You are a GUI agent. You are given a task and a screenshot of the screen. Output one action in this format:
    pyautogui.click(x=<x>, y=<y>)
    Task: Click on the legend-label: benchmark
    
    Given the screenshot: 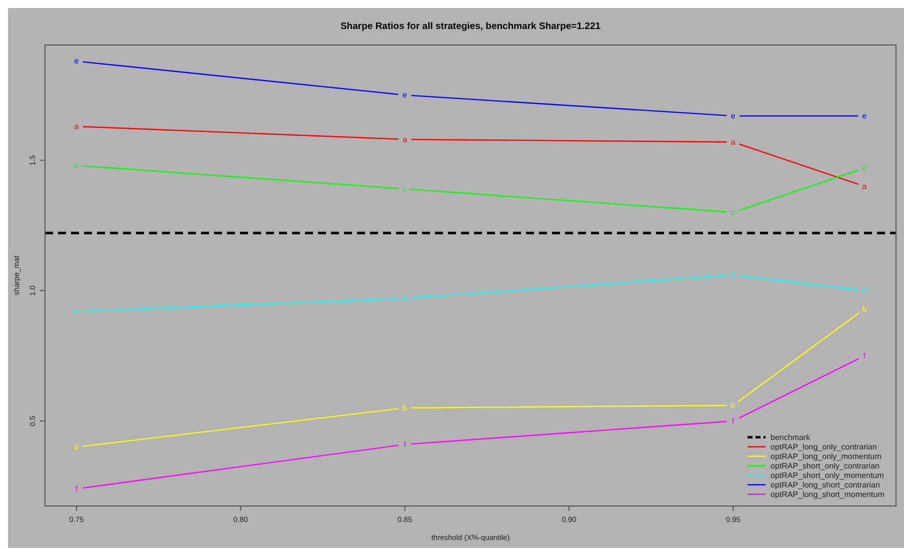 What is the action you would take?
    pyautogui.click(x=791, y=437)
    